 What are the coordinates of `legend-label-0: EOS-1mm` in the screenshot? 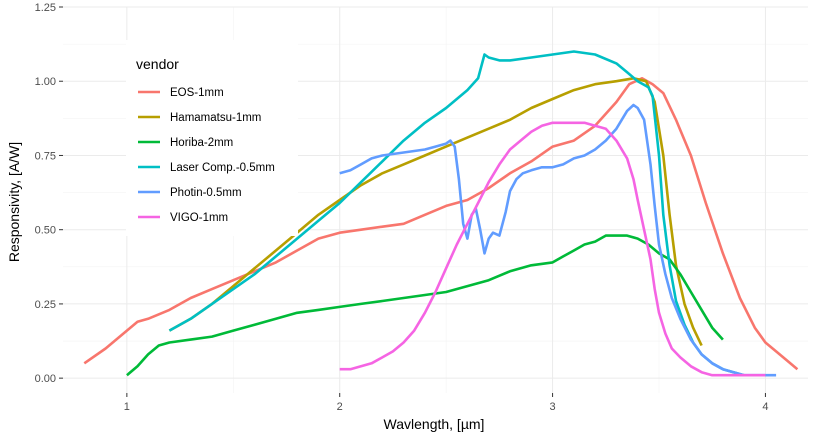 It's located at (197, 93).